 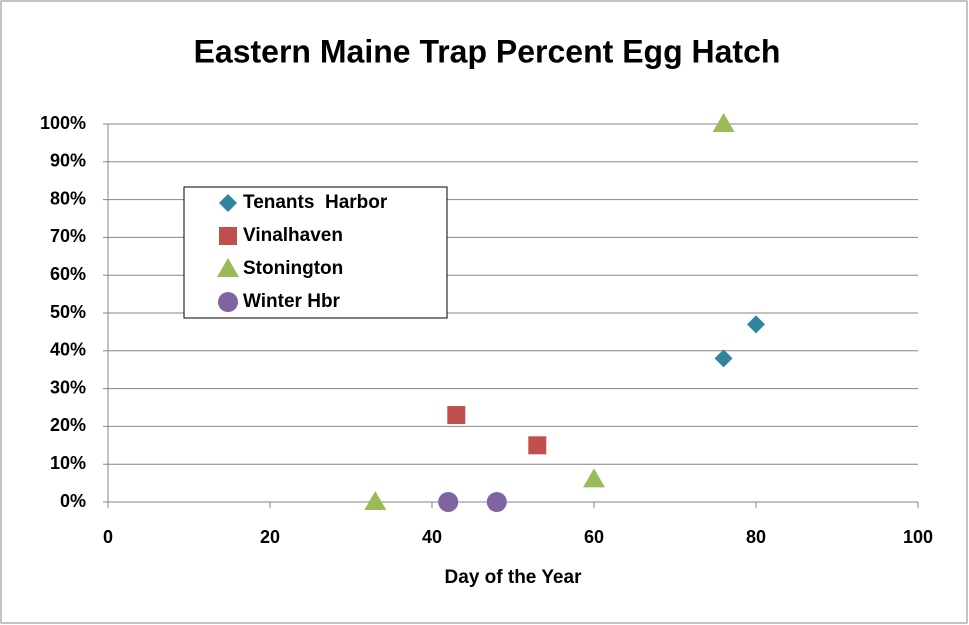 What do you see at coordinates (68, 161) in the screenshot?
I see `y-tick-label: 90%` at bounding box center [68, 161].